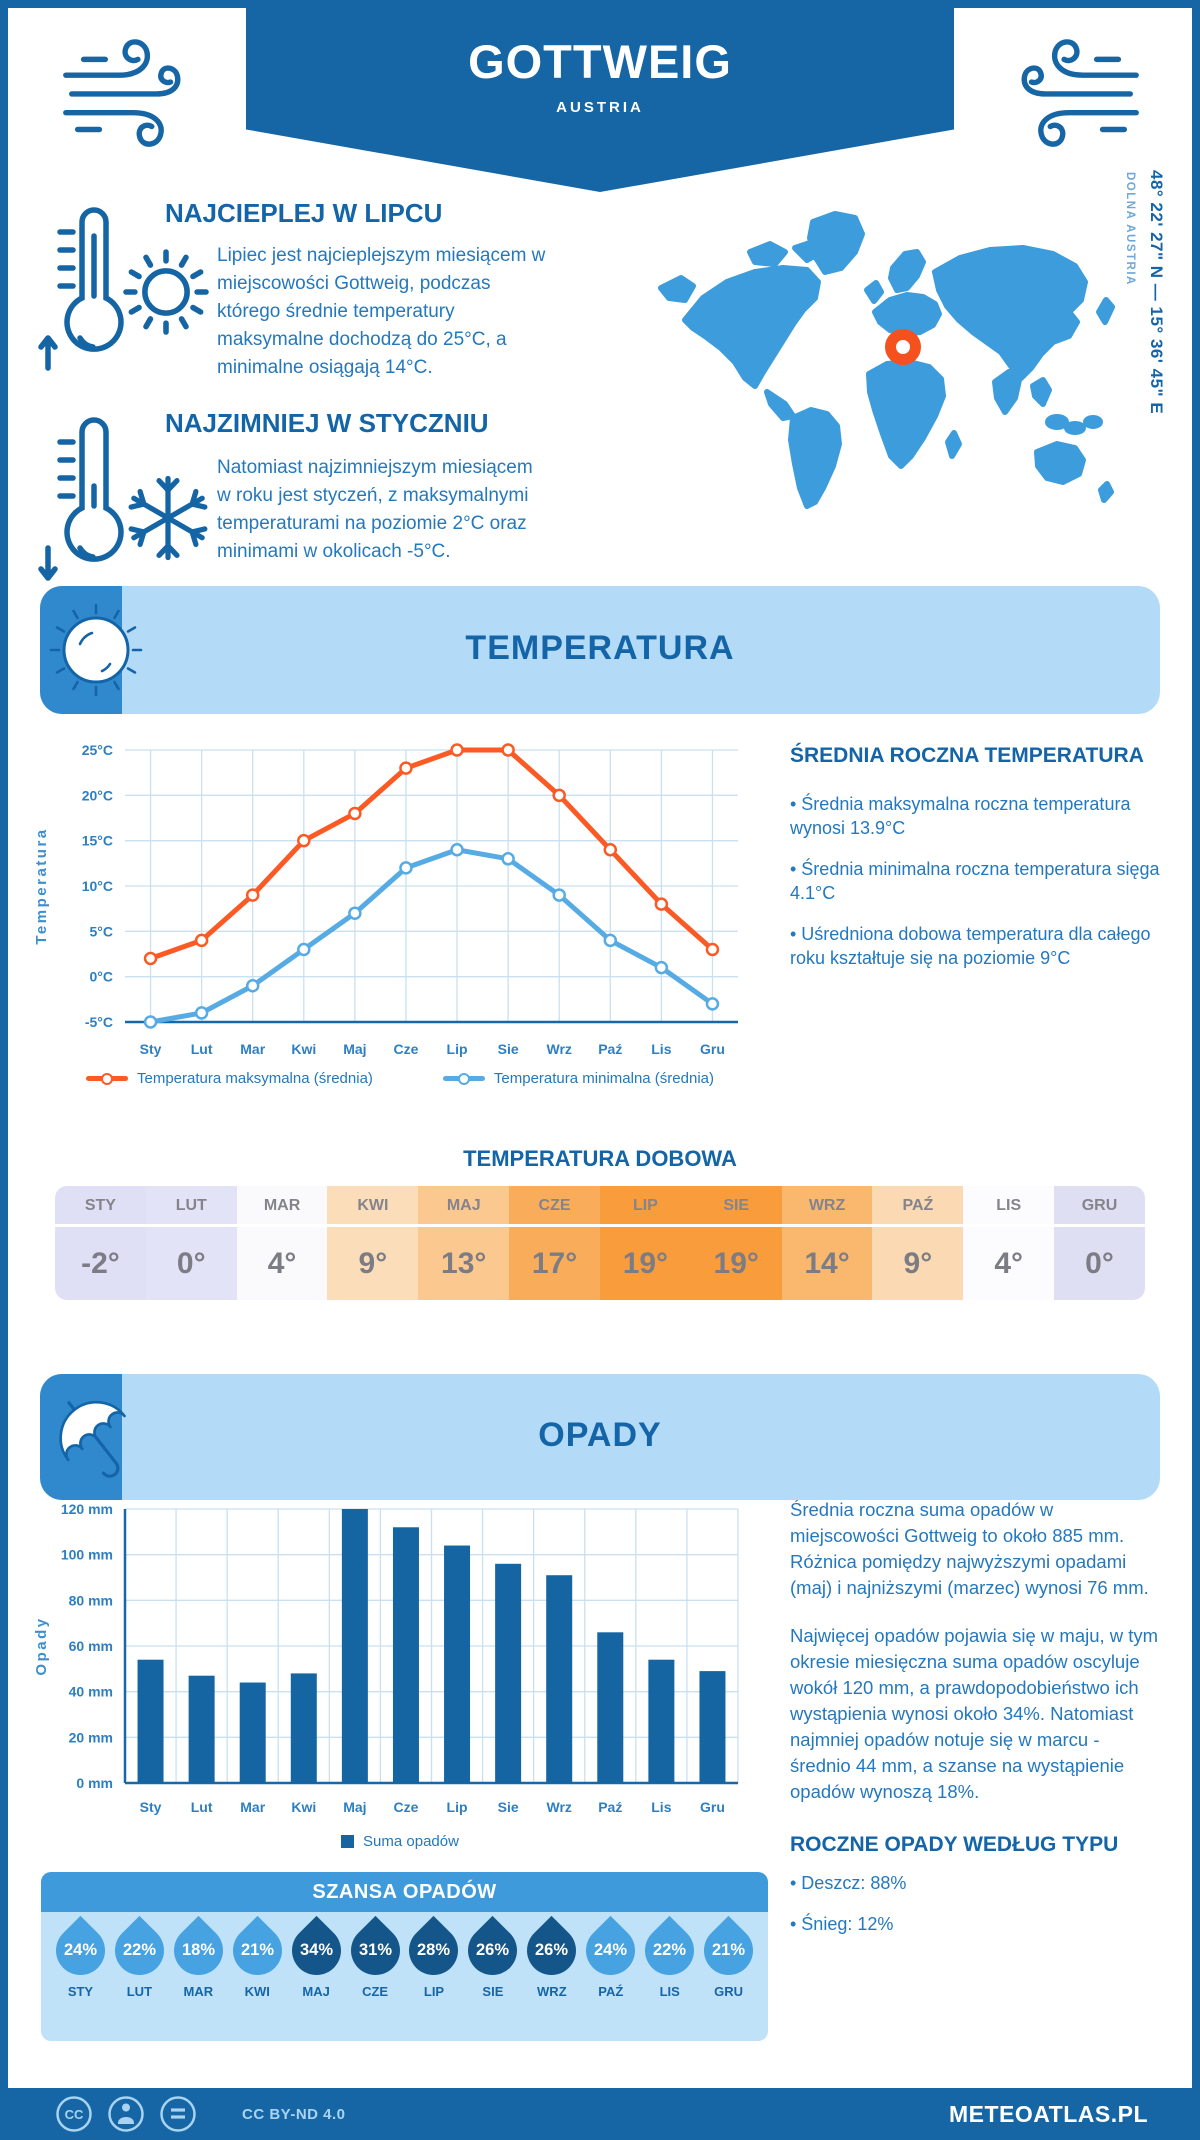  Describe the element at coordinates (327, 423) in the screenshot. I see `coldest-month-title: NAJZIMNIEJ W STYCZNIU` at that location.